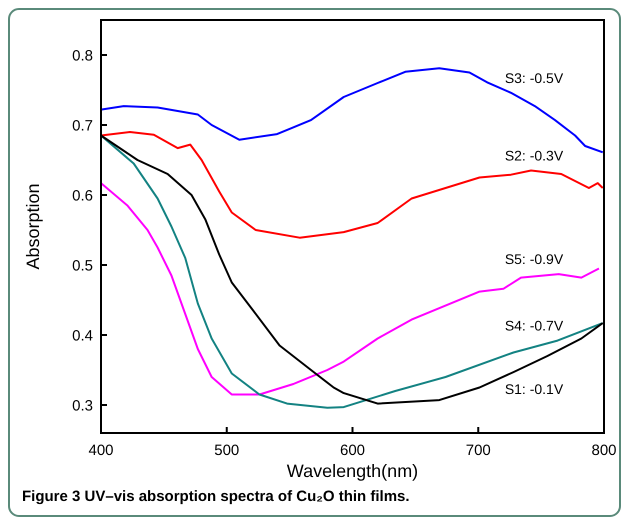 The height and width of the screenshot is (525, 629). What do you see at coordinates (82, 405) in the screenshot?
I see `y-tick-label: 0.3` at bounding box center [82, 405].